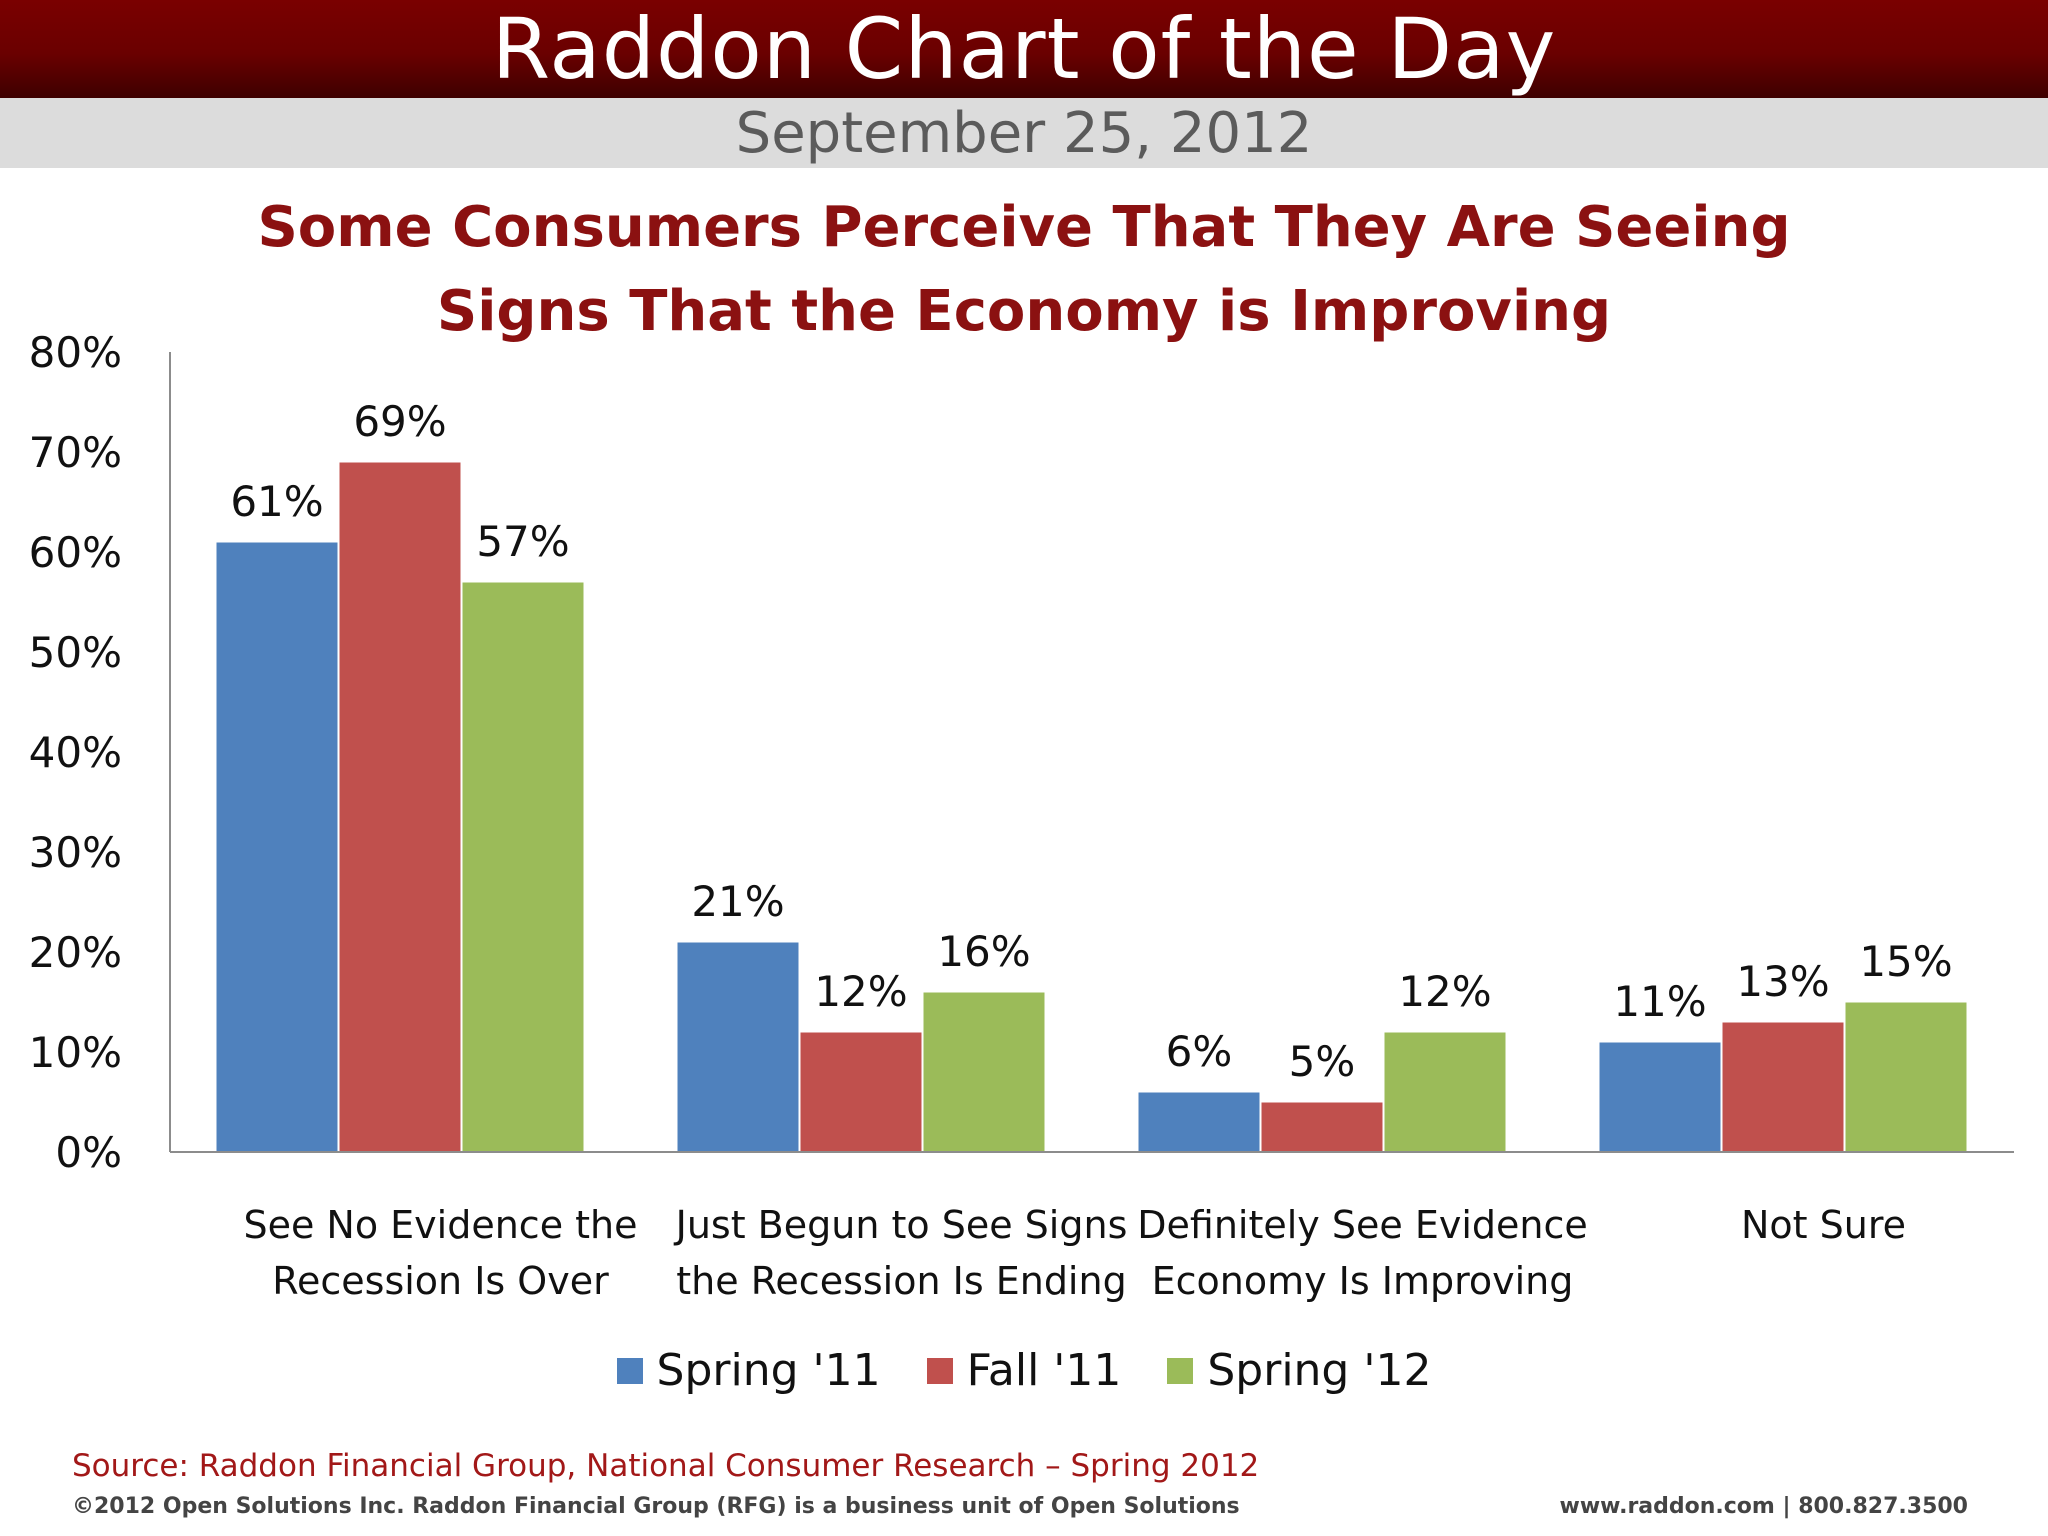 Image resolution: width=2048 pixels, height=1536 pixels. Describe the element at coordinates (1764, 1506) in the screenshot. I see `contact-info: www.raddon.com | 800.827.3500` at that location.